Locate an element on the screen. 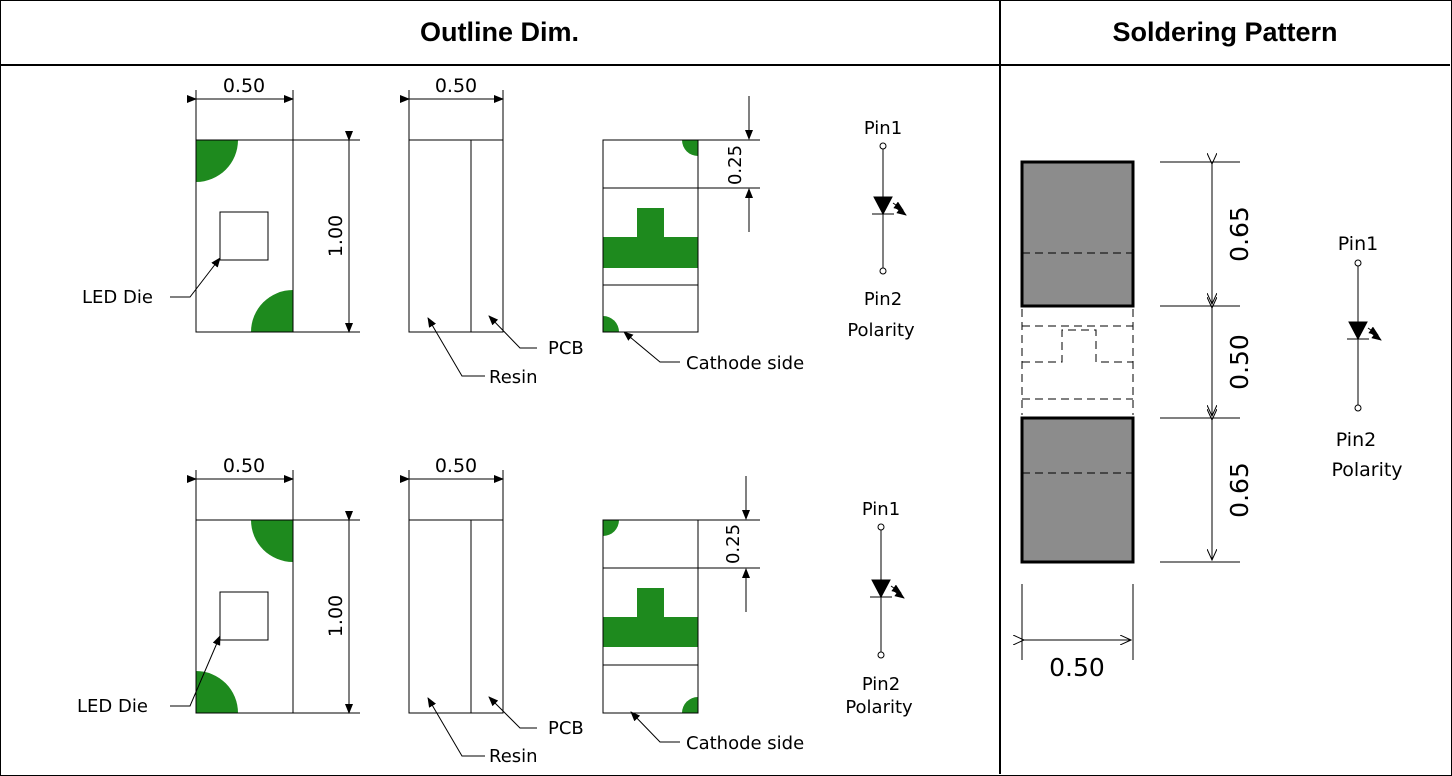 This screenshot has width=1452, height=776. top-pin1-label: Pin1 is located at coordinates (883, 128).